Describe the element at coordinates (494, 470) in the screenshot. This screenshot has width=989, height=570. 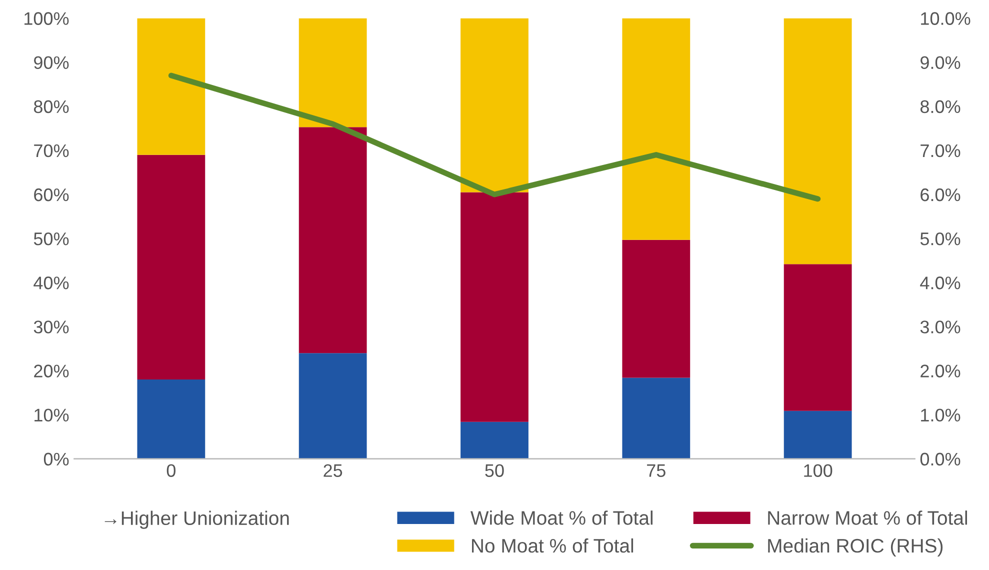
I see `x-tick-label: 50` at that location.